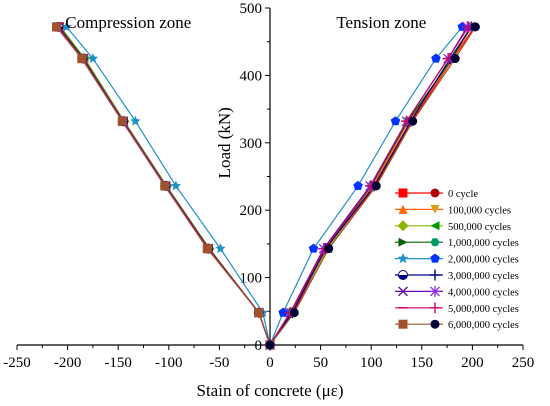  I want to click on x-tick-label: -50, so click(219, 363).